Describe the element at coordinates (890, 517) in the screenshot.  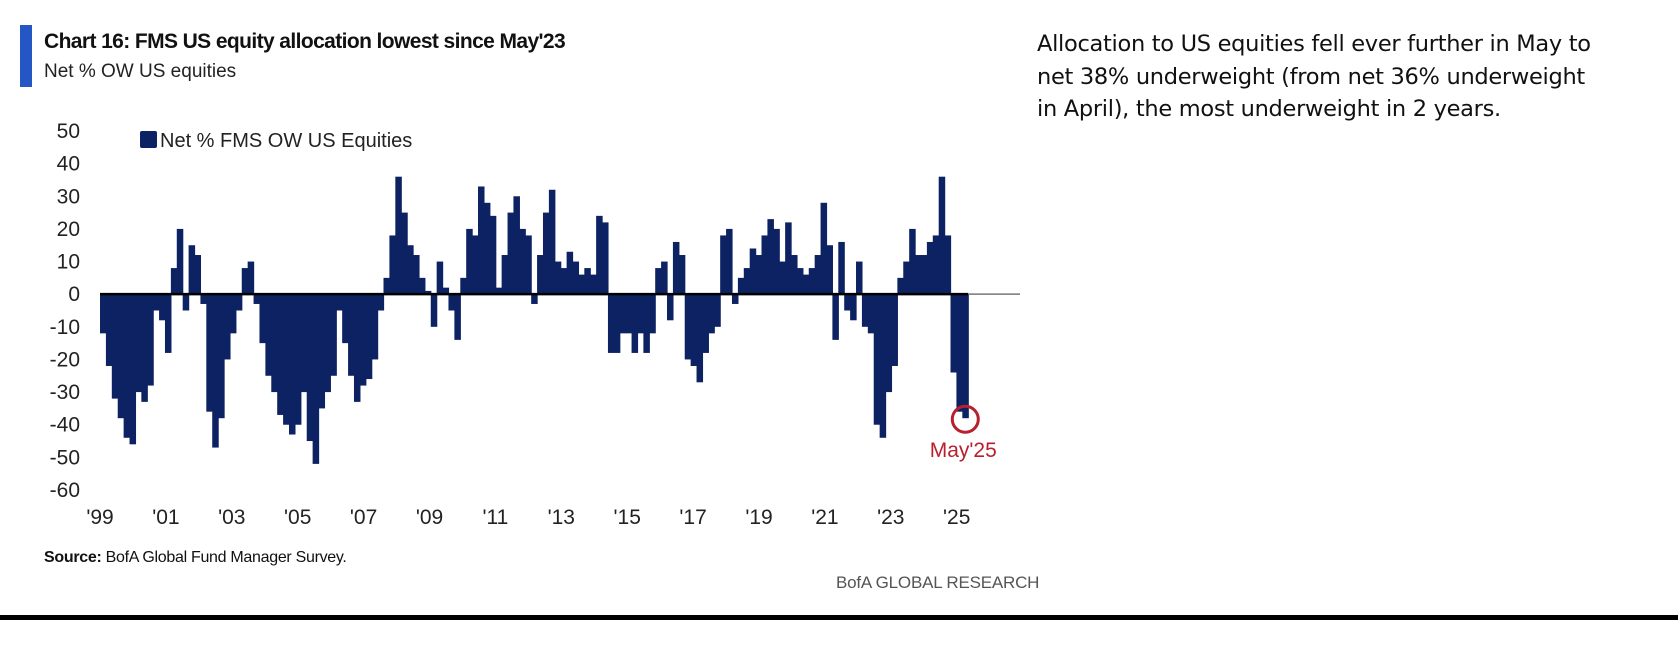
I see `x-tick-label: '23` at that location.